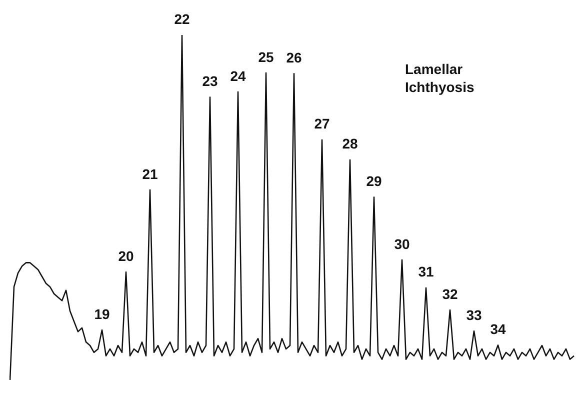 This screenshot has height=411, width=580. Describe the element at coordinates (450, 294) in the screenshot. I see `annotation: 32` at that location.